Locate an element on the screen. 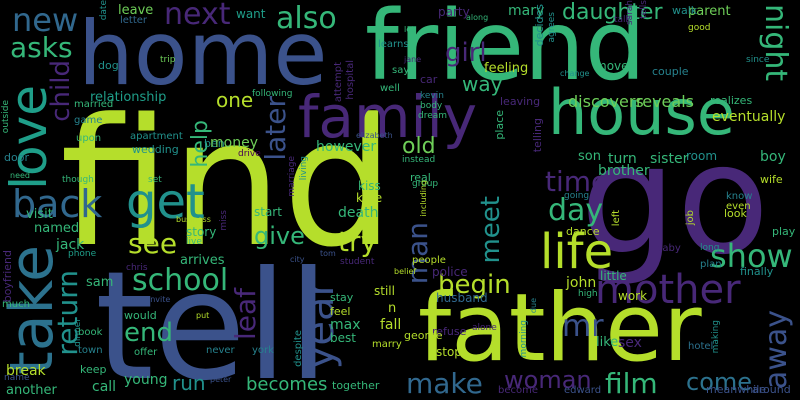  word-name: name is located at coordinates (17, 378).